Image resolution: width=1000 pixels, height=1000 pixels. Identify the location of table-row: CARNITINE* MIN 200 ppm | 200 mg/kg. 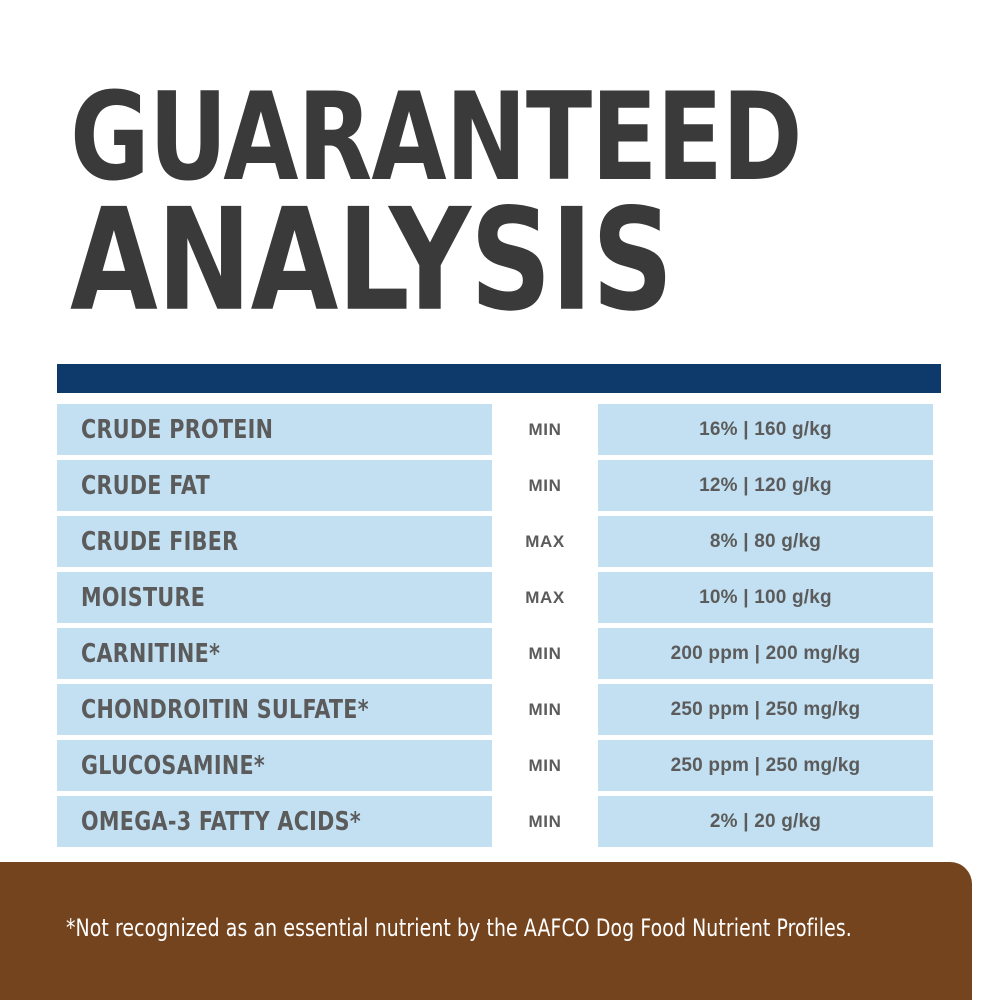
(500, 653).